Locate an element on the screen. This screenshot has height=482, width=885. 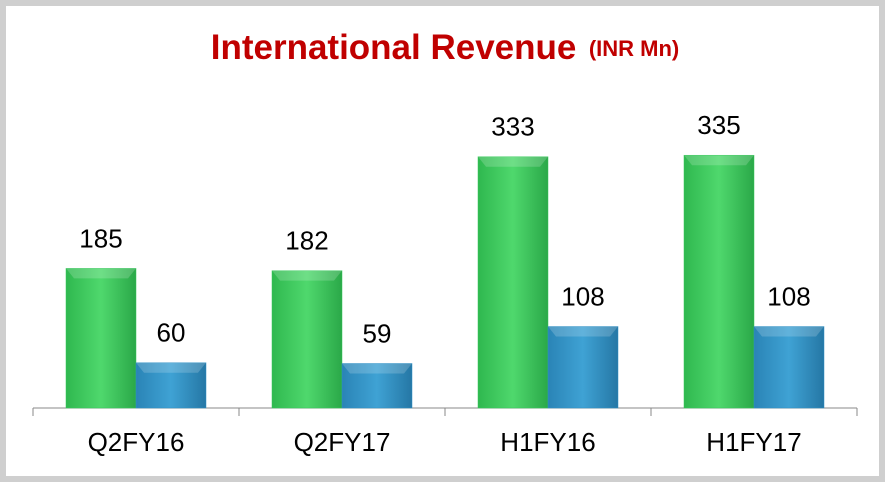
x-tick-label: Q2FY16 is located at coordinates (136, 442).